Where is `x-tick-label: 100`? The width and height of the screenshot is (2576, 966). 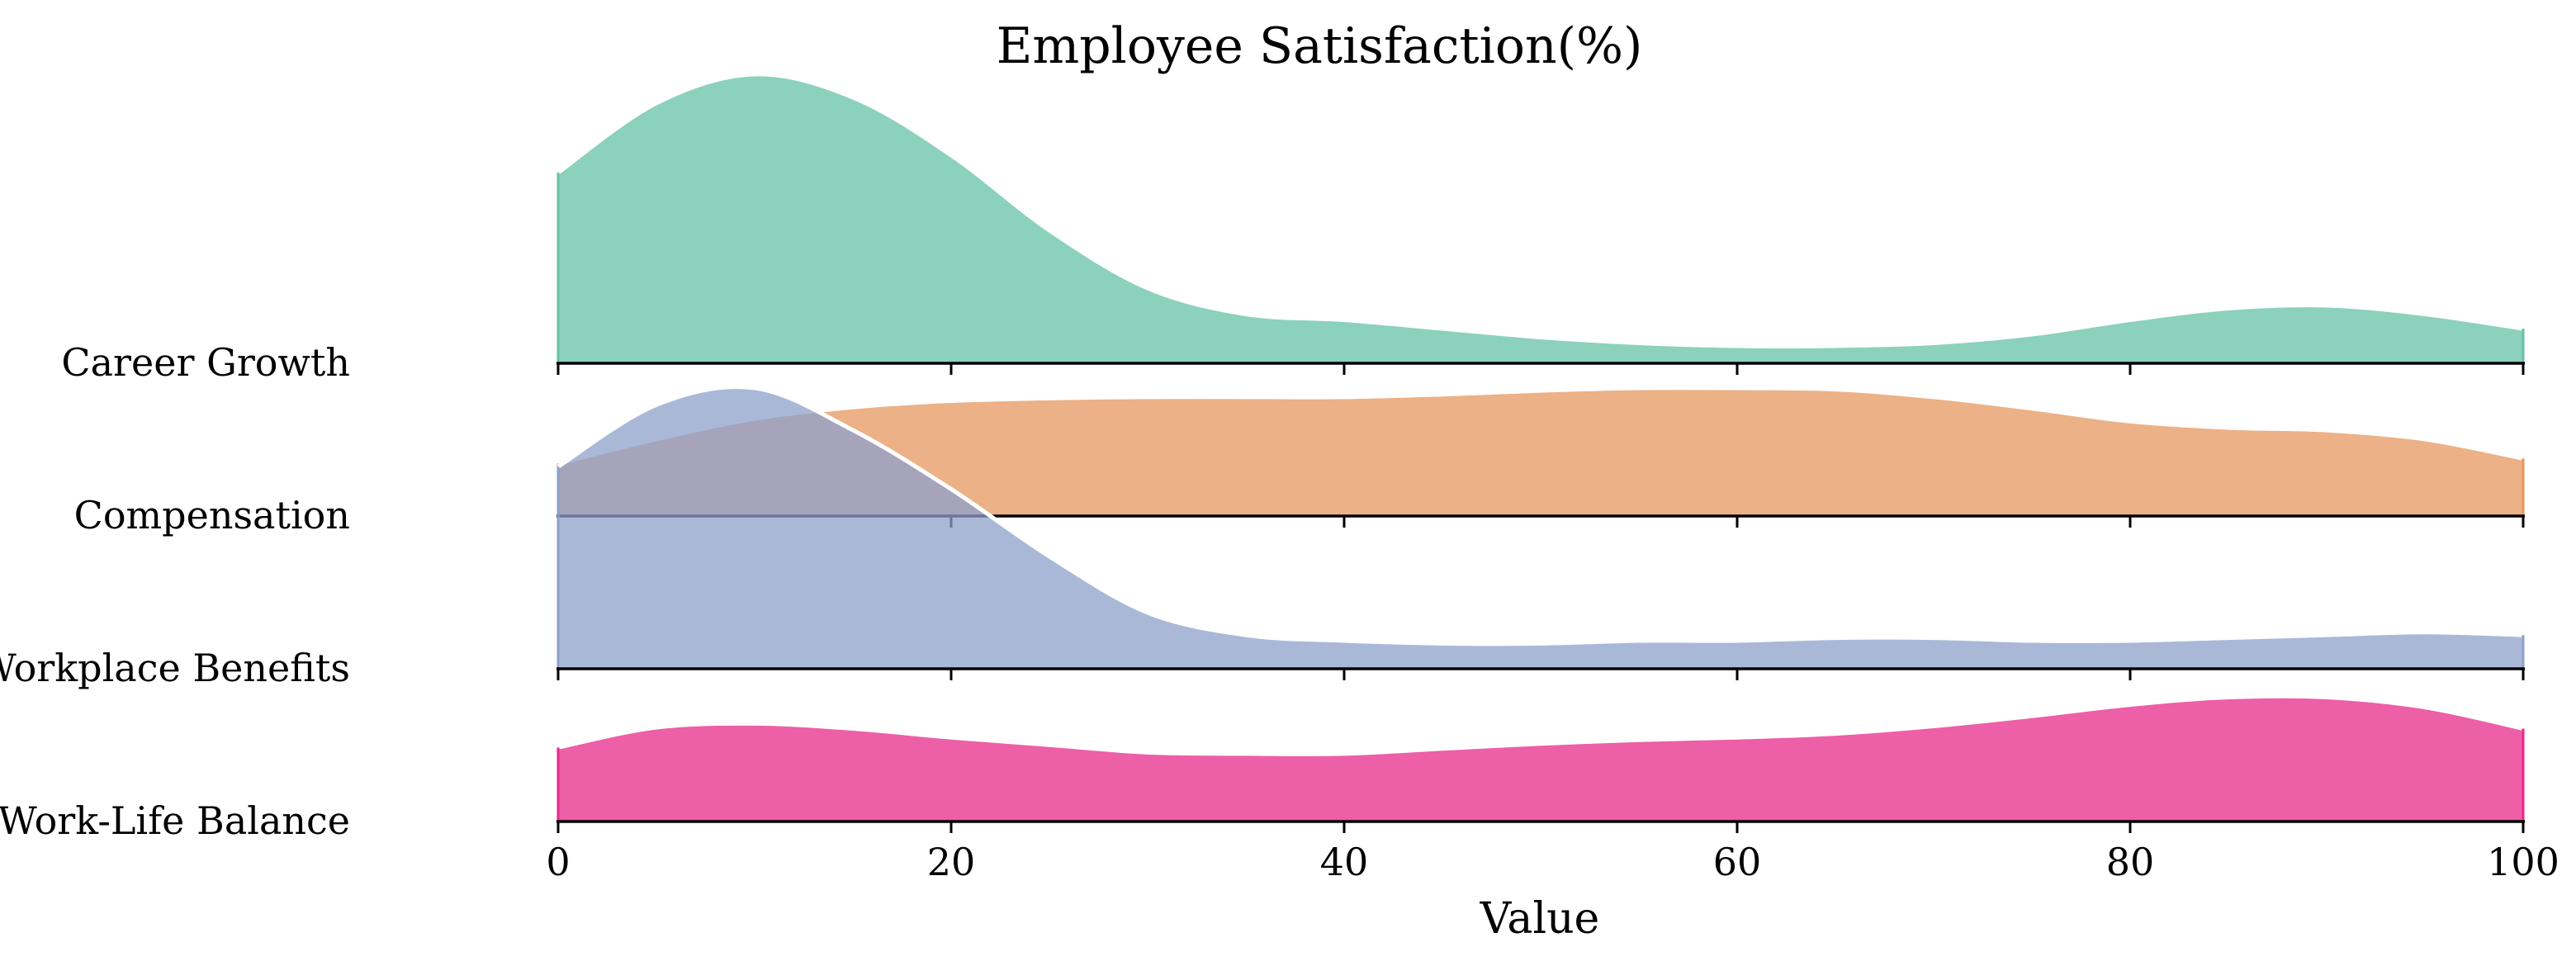
x-tick-label: 100 is located at coordinates (2523, 862).